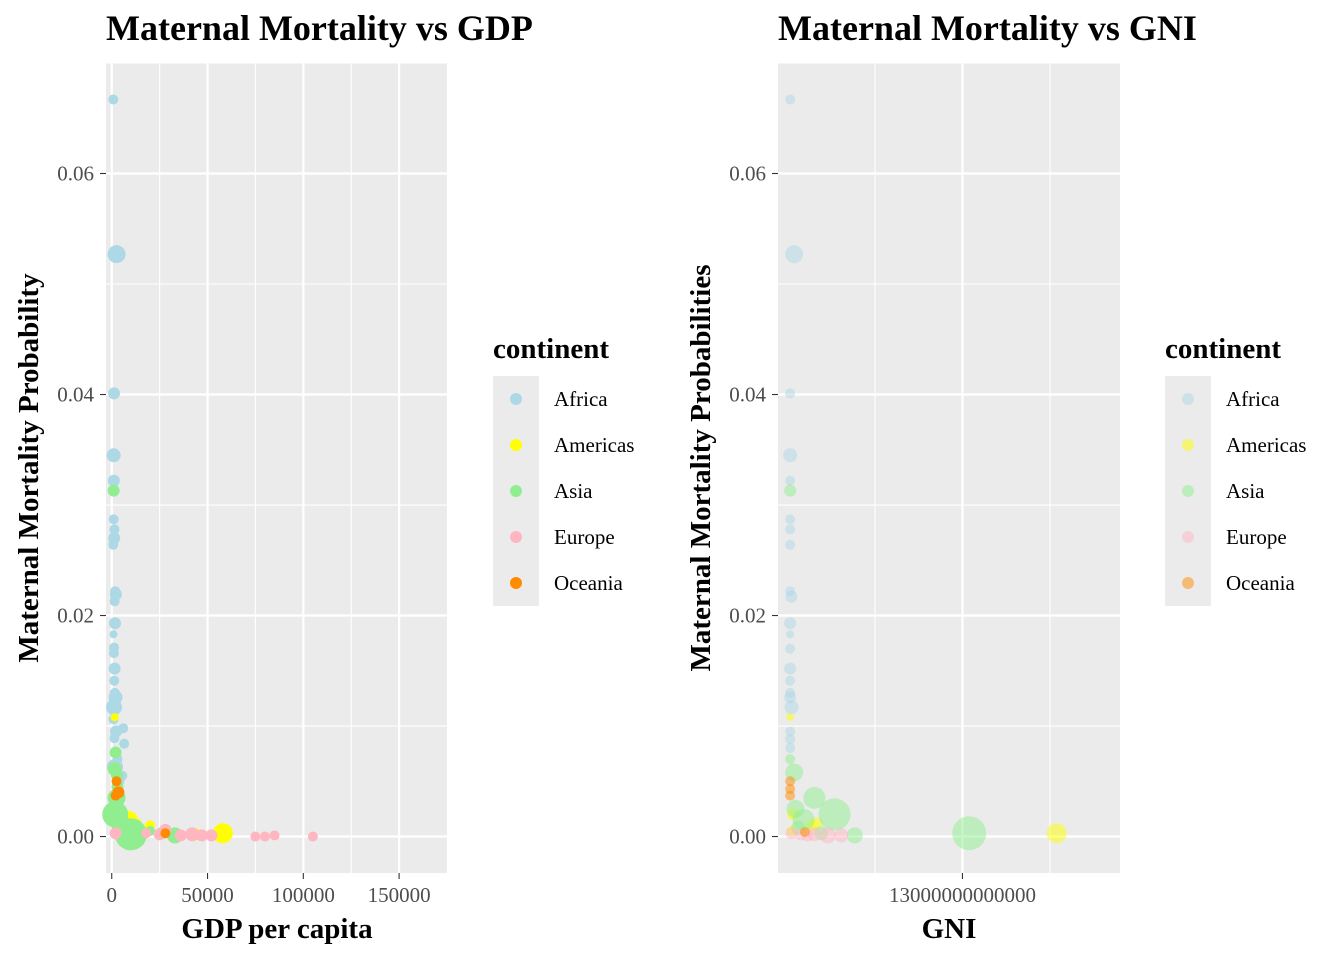  What do you see at coordinates (962, 895) in the screenshot?
I see `x-tick-label: 13000000000000` at bounding box center [962, 895].